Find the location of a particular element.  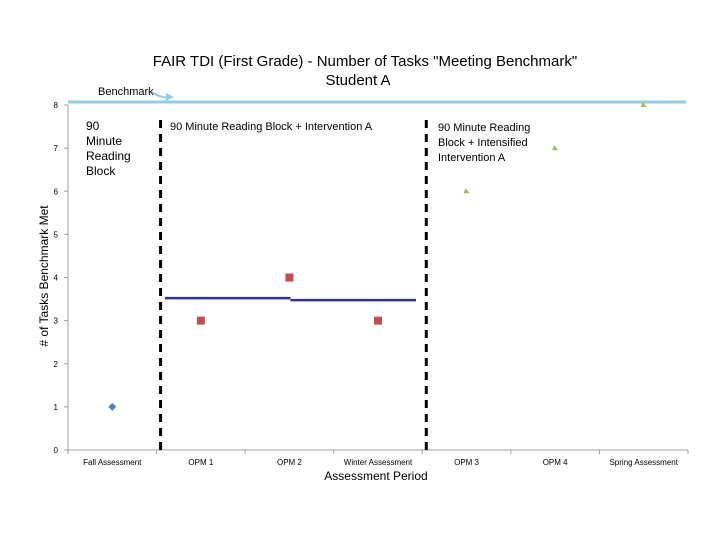

data-point-diamond is located at coordinates (112, 406).